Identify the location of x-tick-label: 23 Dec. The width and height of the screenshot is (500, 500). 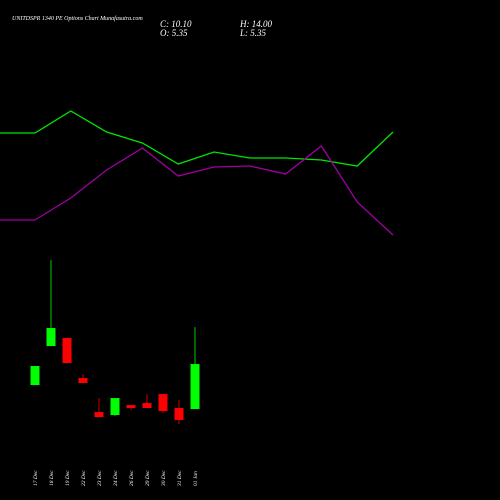
(100, 478).